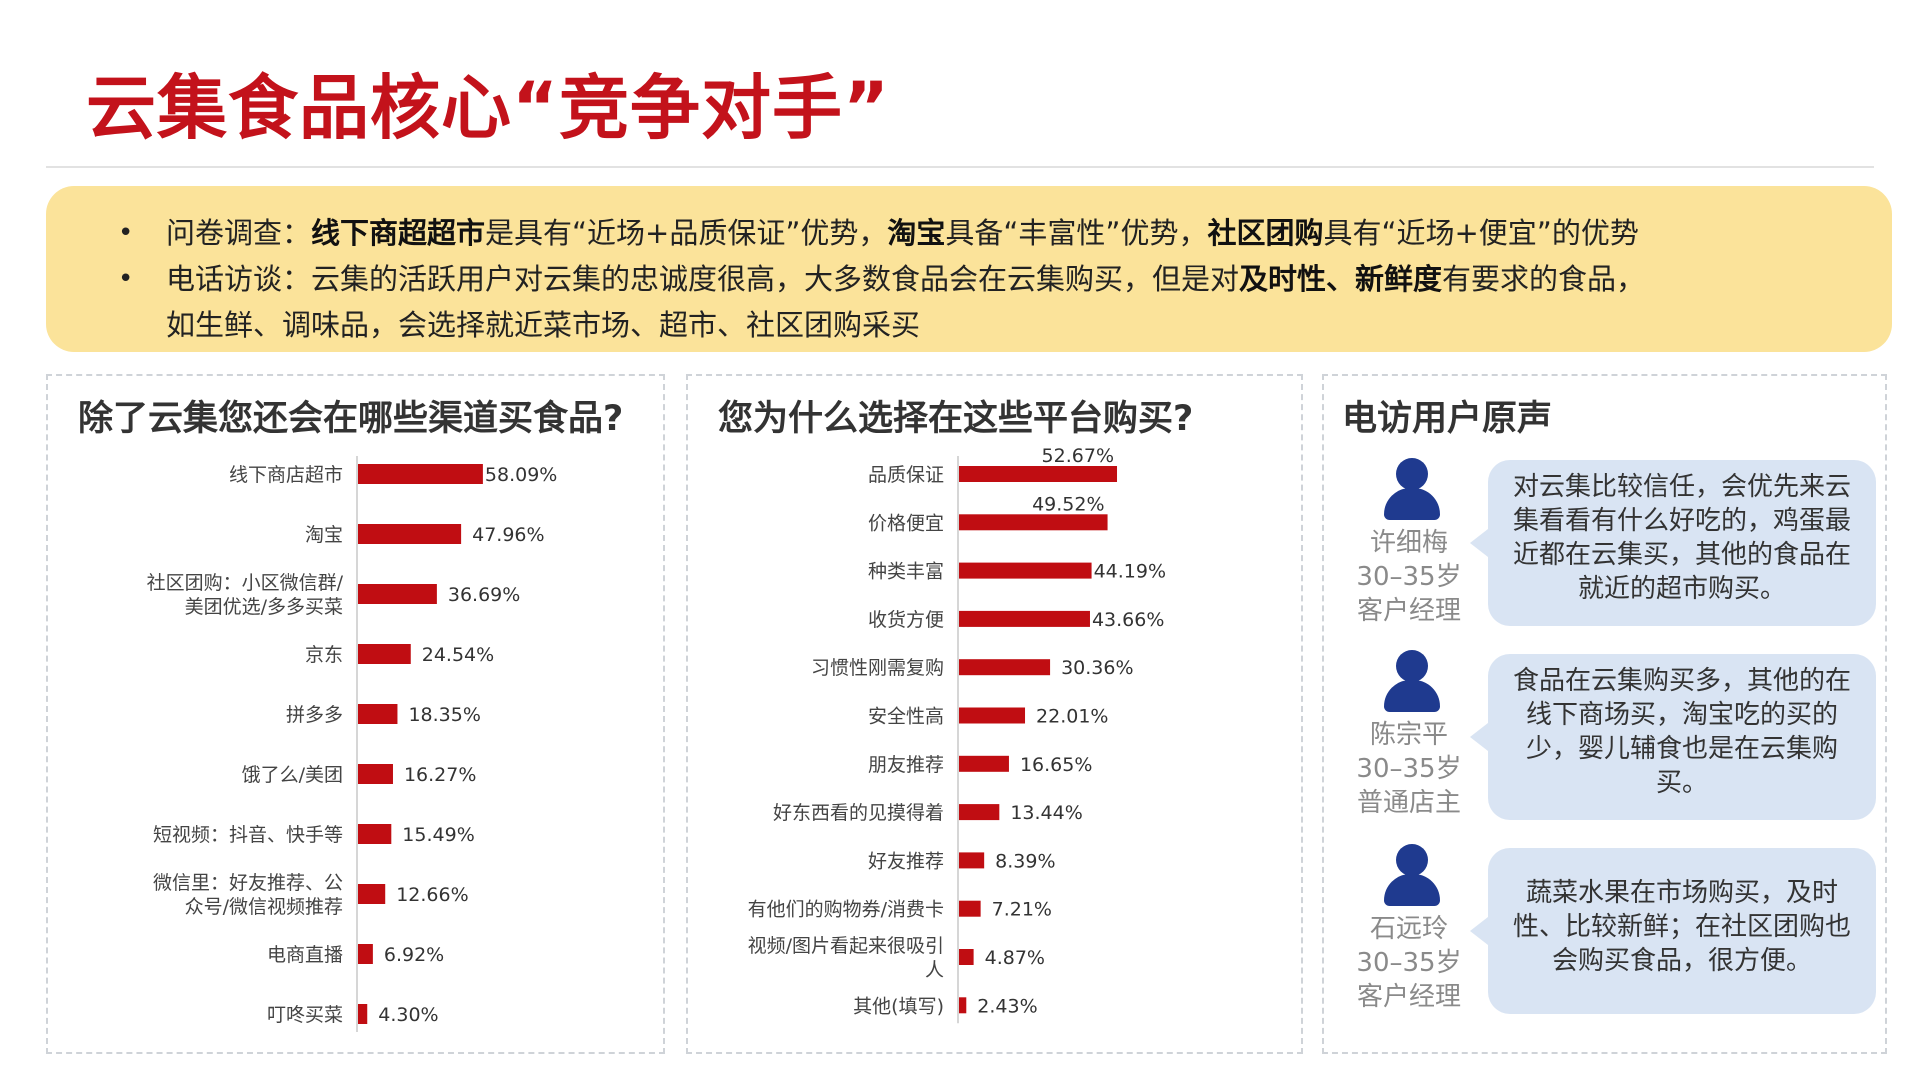  Describe the element at coordinates (432, 895) in the screenshot. I see `data-label: 12.66%` at that location.